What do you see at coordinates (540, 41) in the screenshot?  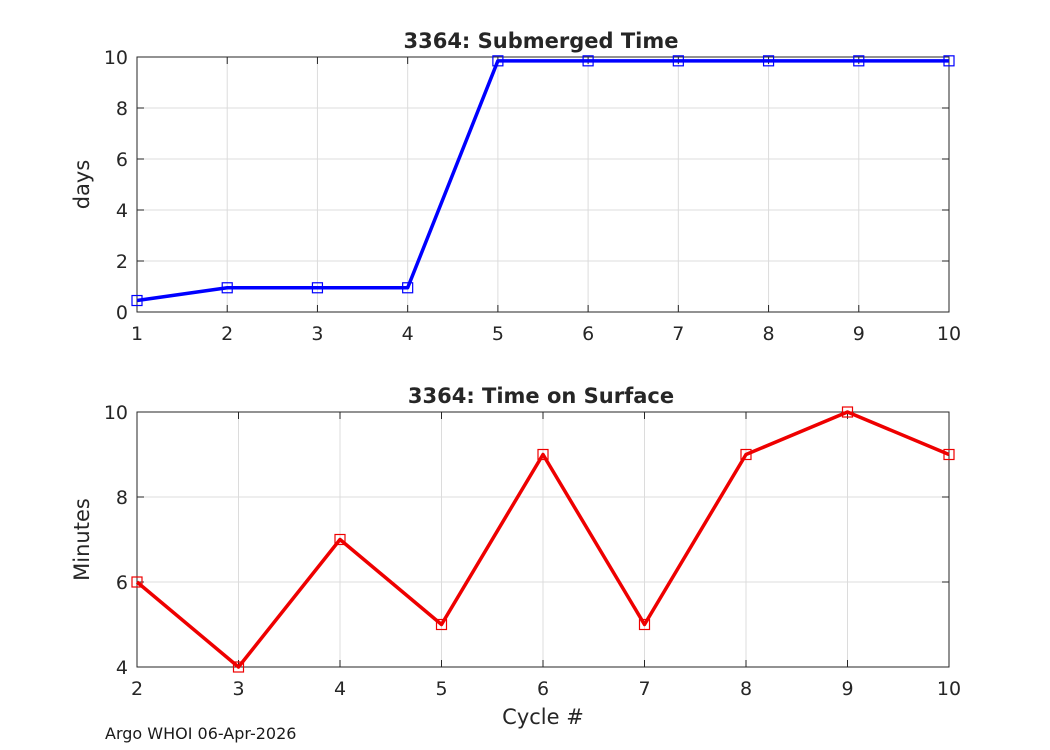 I see `chart-title: 3364: Submerged Time` at bounding box center [540, 41].